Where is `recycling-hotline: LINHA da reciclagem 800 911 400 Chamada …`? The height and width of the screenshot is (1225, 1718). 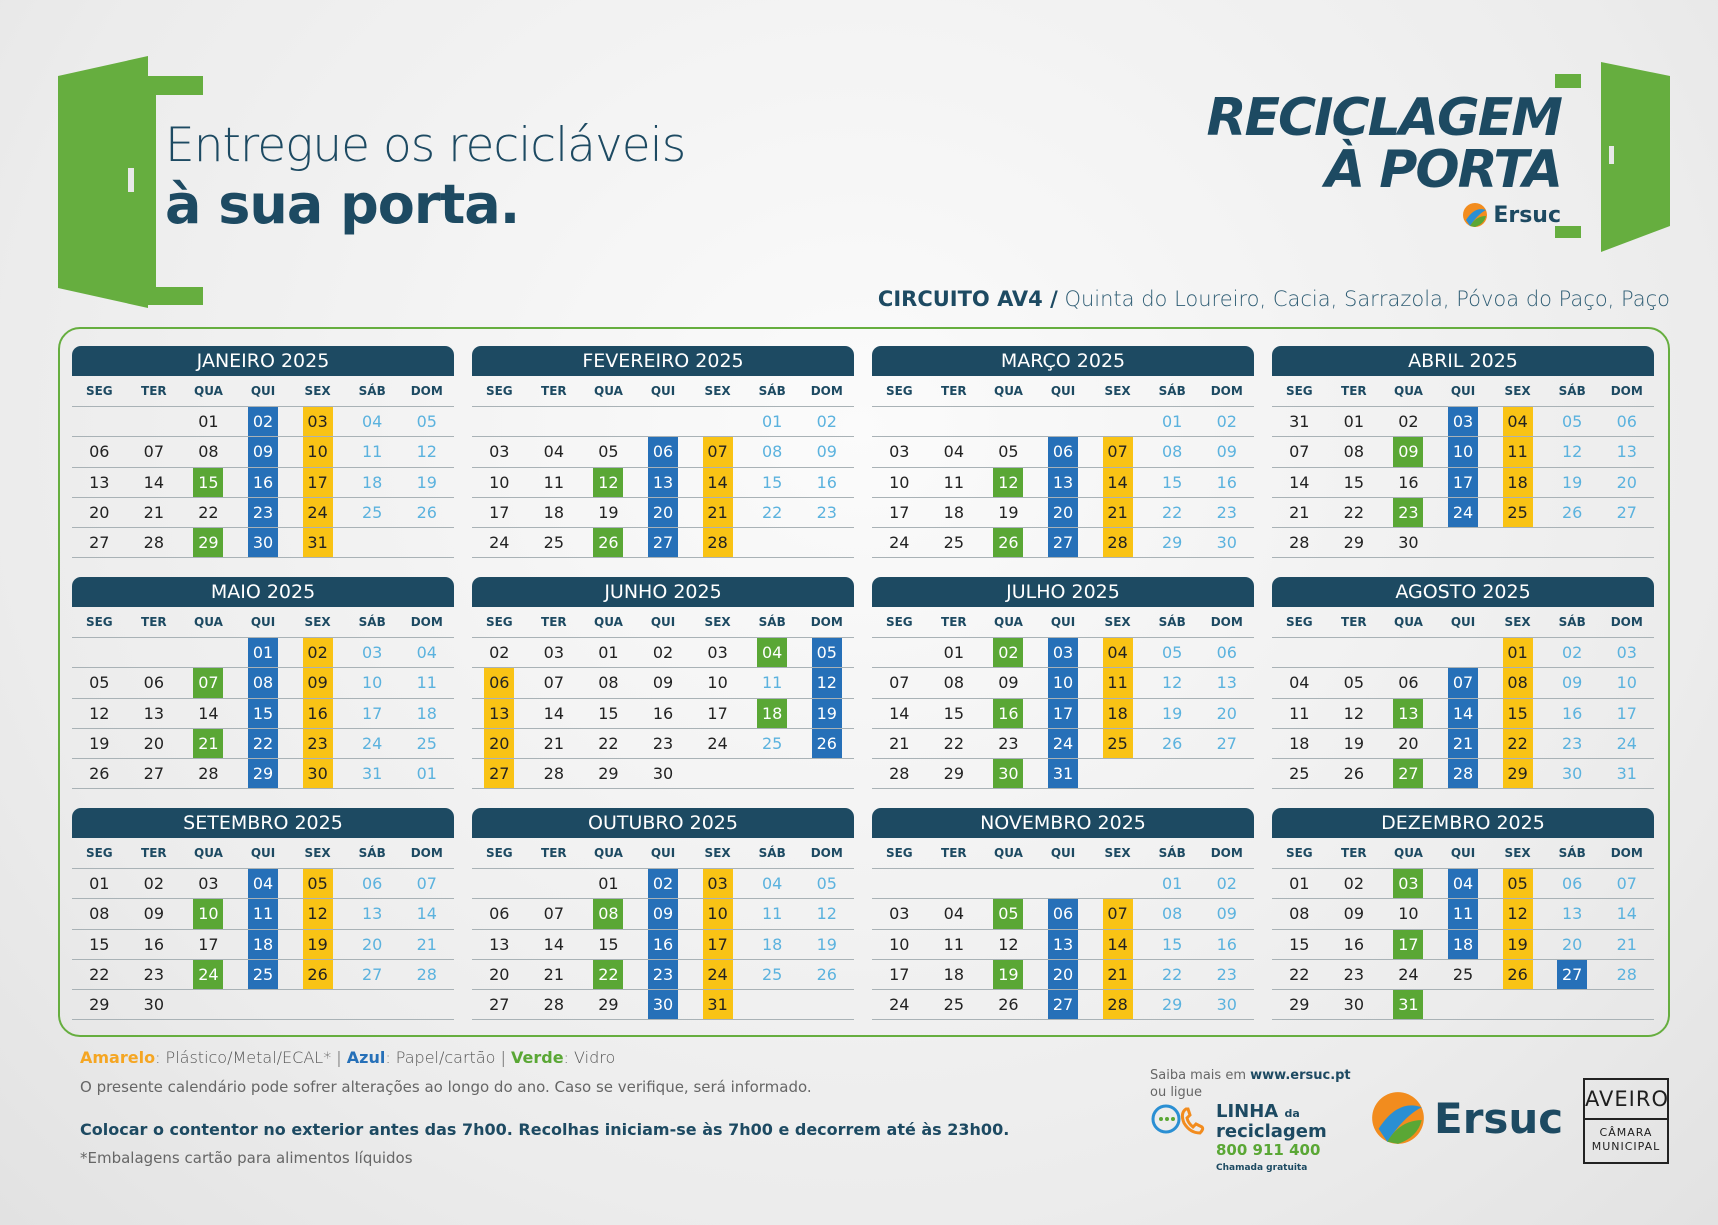
recycling-hotline: LINHA da reciclagem 800 911 400 Chamada … is located at coordinates (1238, 1140).